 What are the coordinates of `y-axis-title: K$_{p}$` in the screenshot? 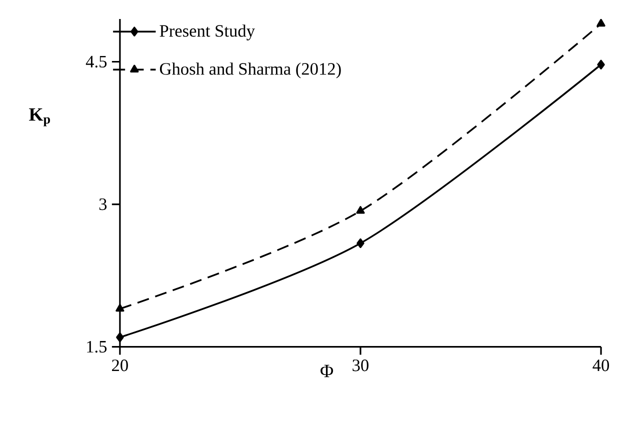 It's located at (39, 117).